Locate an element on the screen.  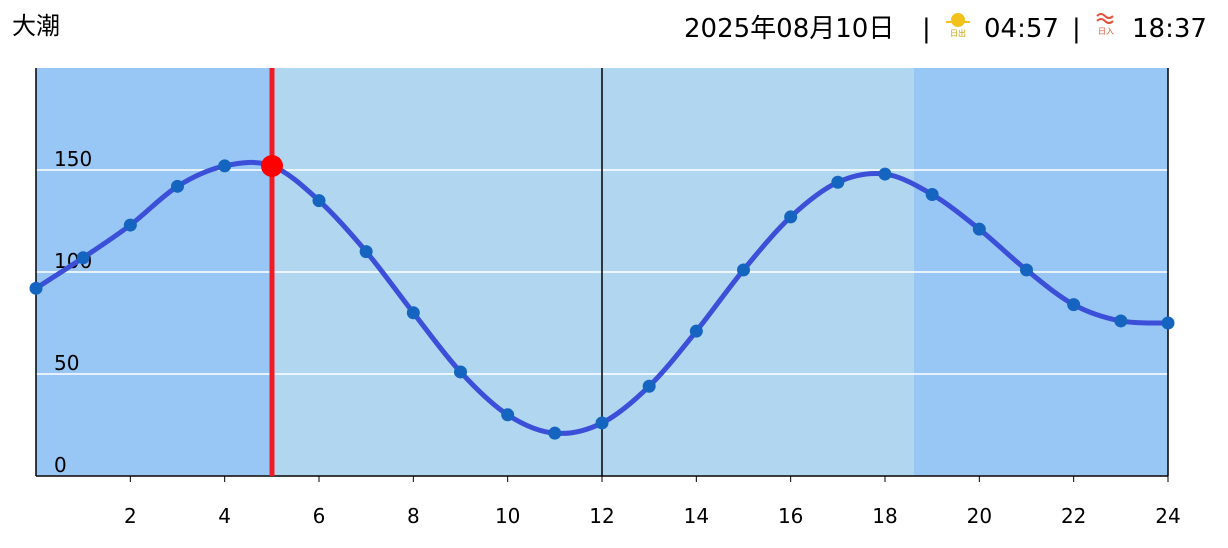
sunrise-icon-label: 日出 is located at coordinates (958, 33).